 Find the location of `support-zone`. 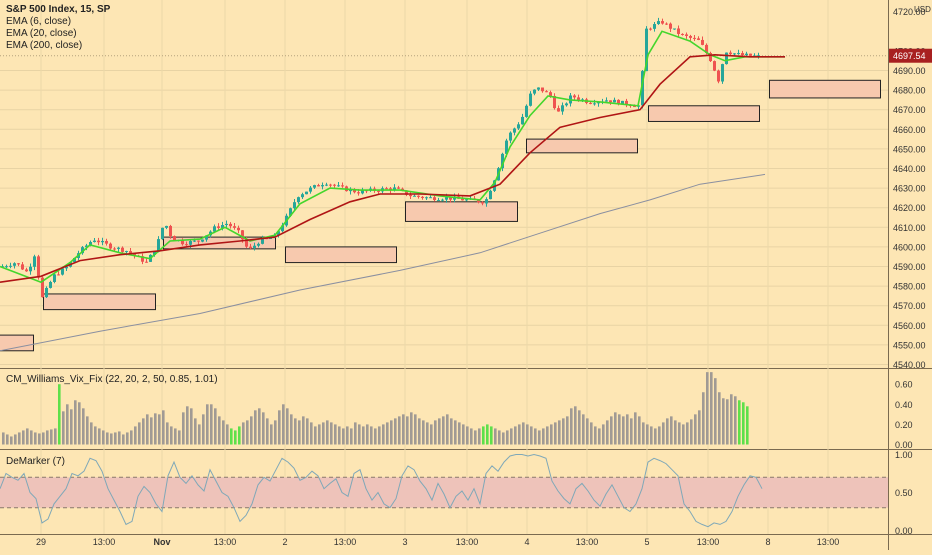

support-zone is located at coordinates (99, 302).